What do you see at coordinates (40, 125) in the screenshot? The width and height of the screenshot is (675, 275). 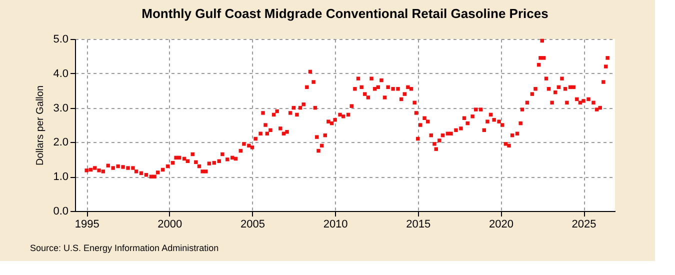 I see `y-axis-title: Dollars per Gallon` at bounding box center [40, 125].